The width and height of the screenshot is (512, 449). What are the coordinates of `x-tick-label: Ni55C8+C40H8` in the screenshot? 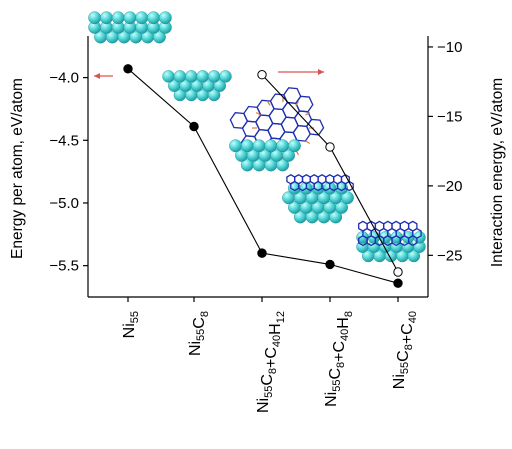 It's located at (339, 359).